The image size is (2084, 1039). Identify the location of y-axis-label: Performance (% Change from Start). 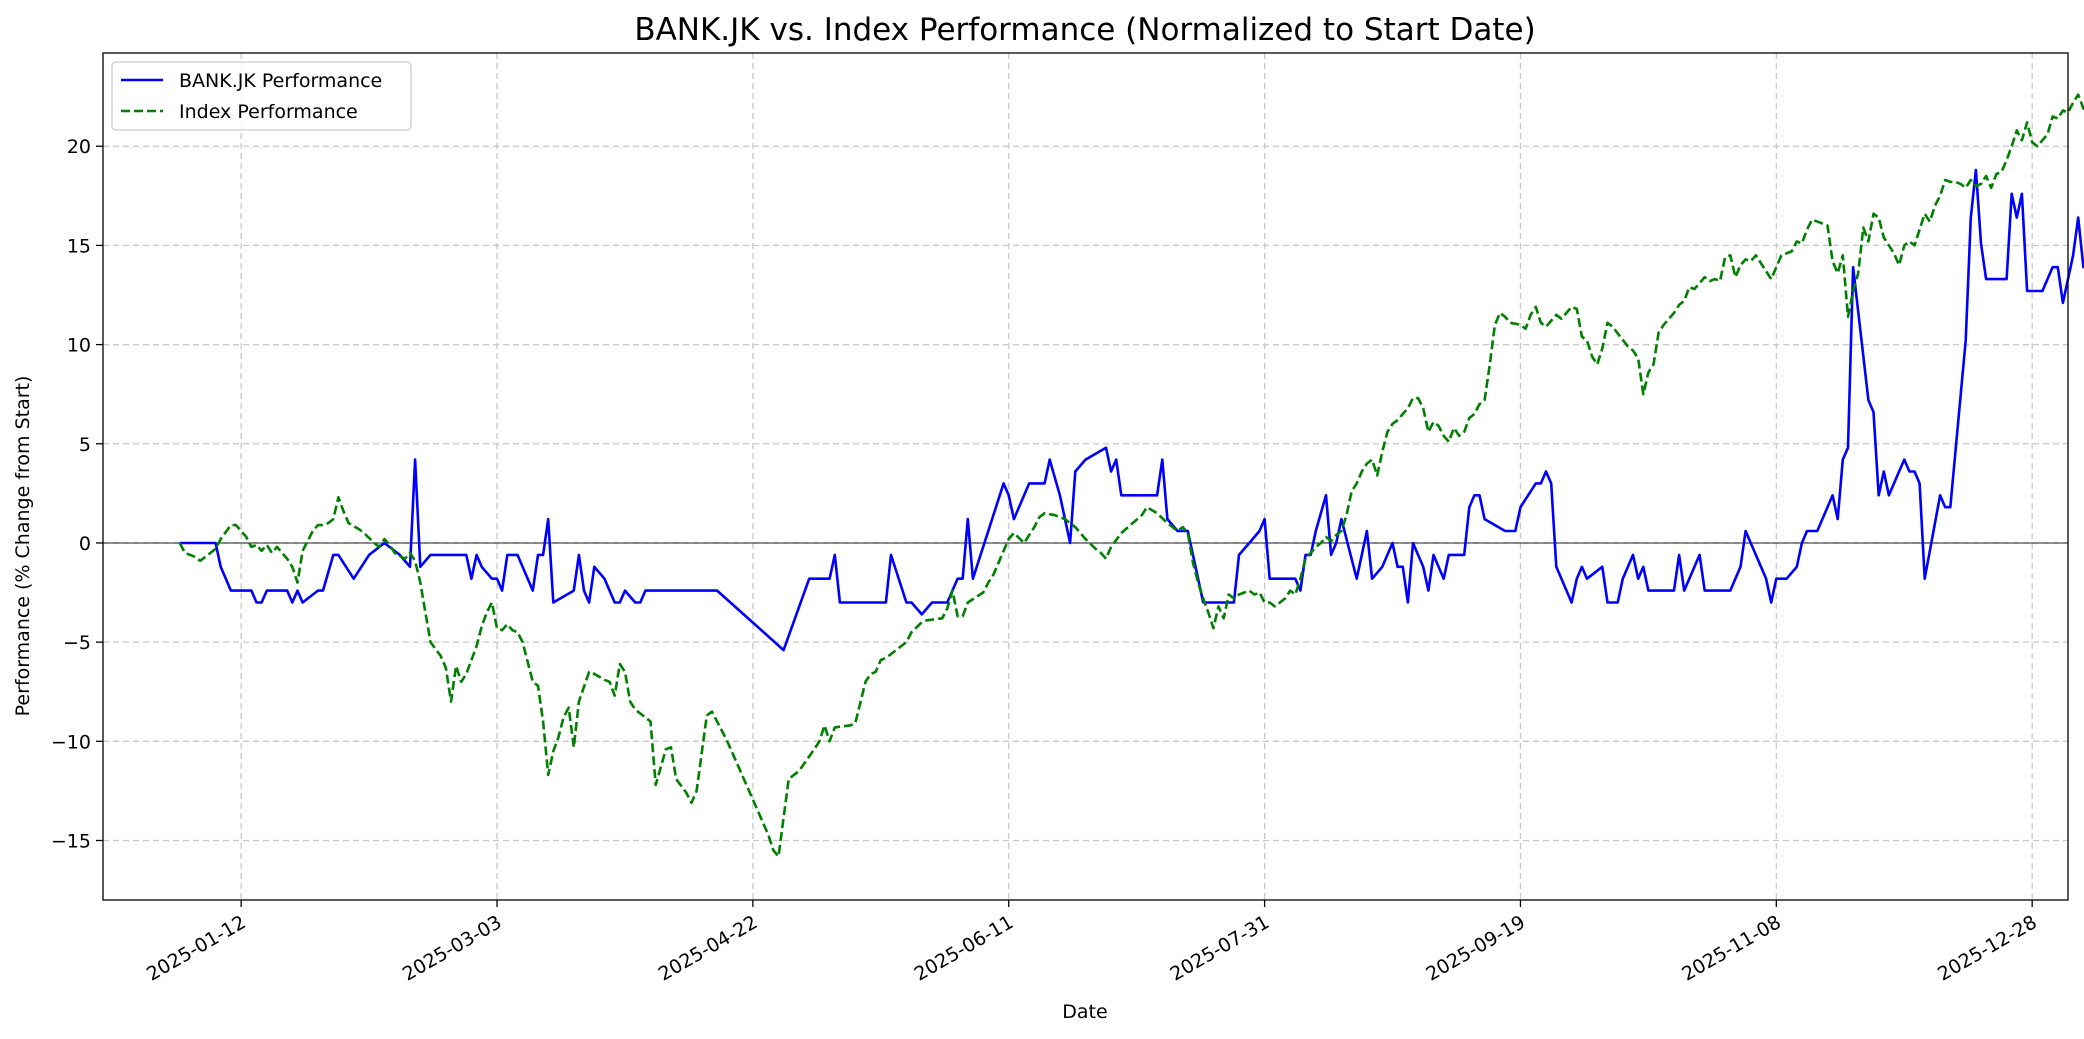
(23, 546).